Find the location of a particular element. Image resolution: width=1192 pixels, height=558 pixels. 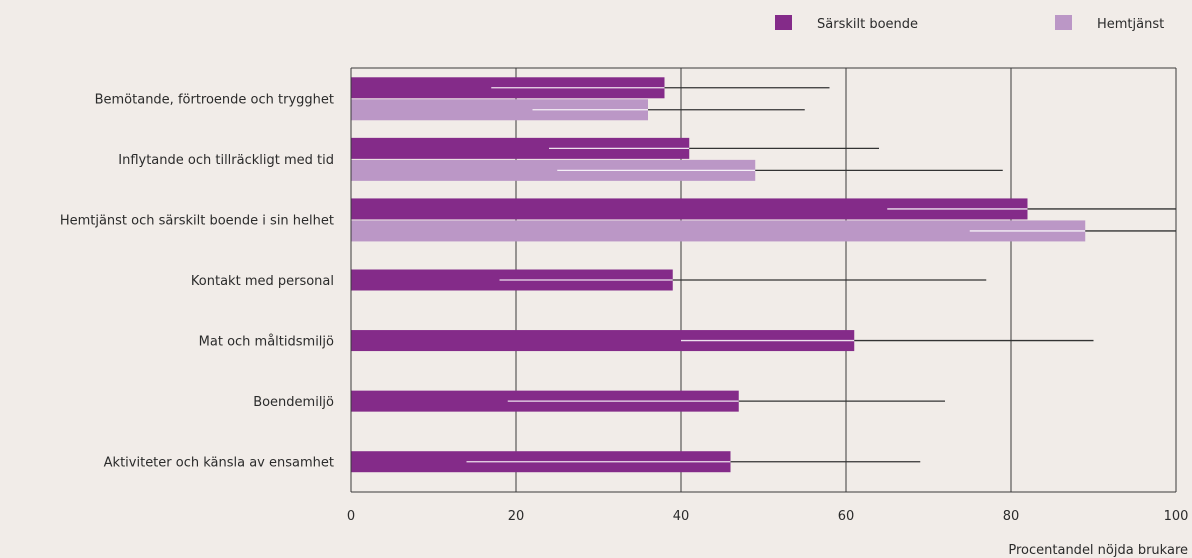

category-label: Kontakt med personal is located at coordinates (262, 281).